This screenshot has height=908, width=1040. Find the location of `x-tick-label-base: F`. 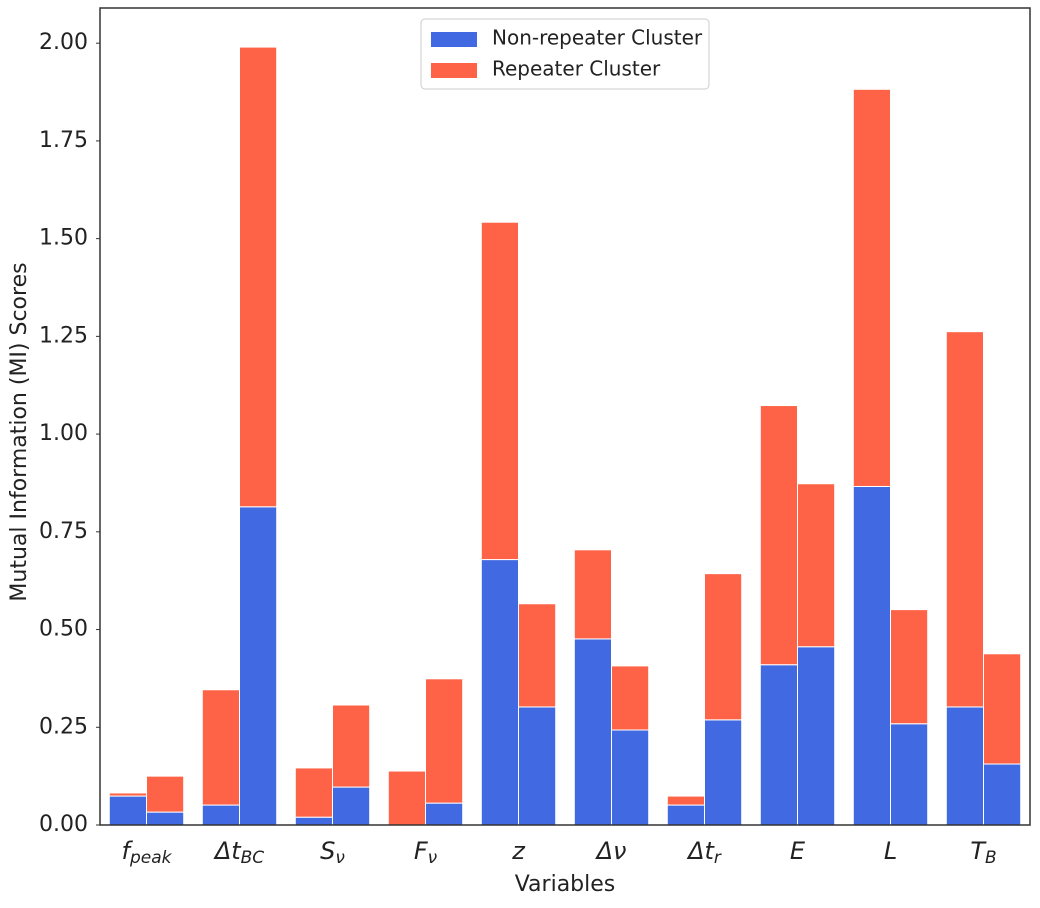

x-tick-label-base: F is located at coordinates (421, 851).